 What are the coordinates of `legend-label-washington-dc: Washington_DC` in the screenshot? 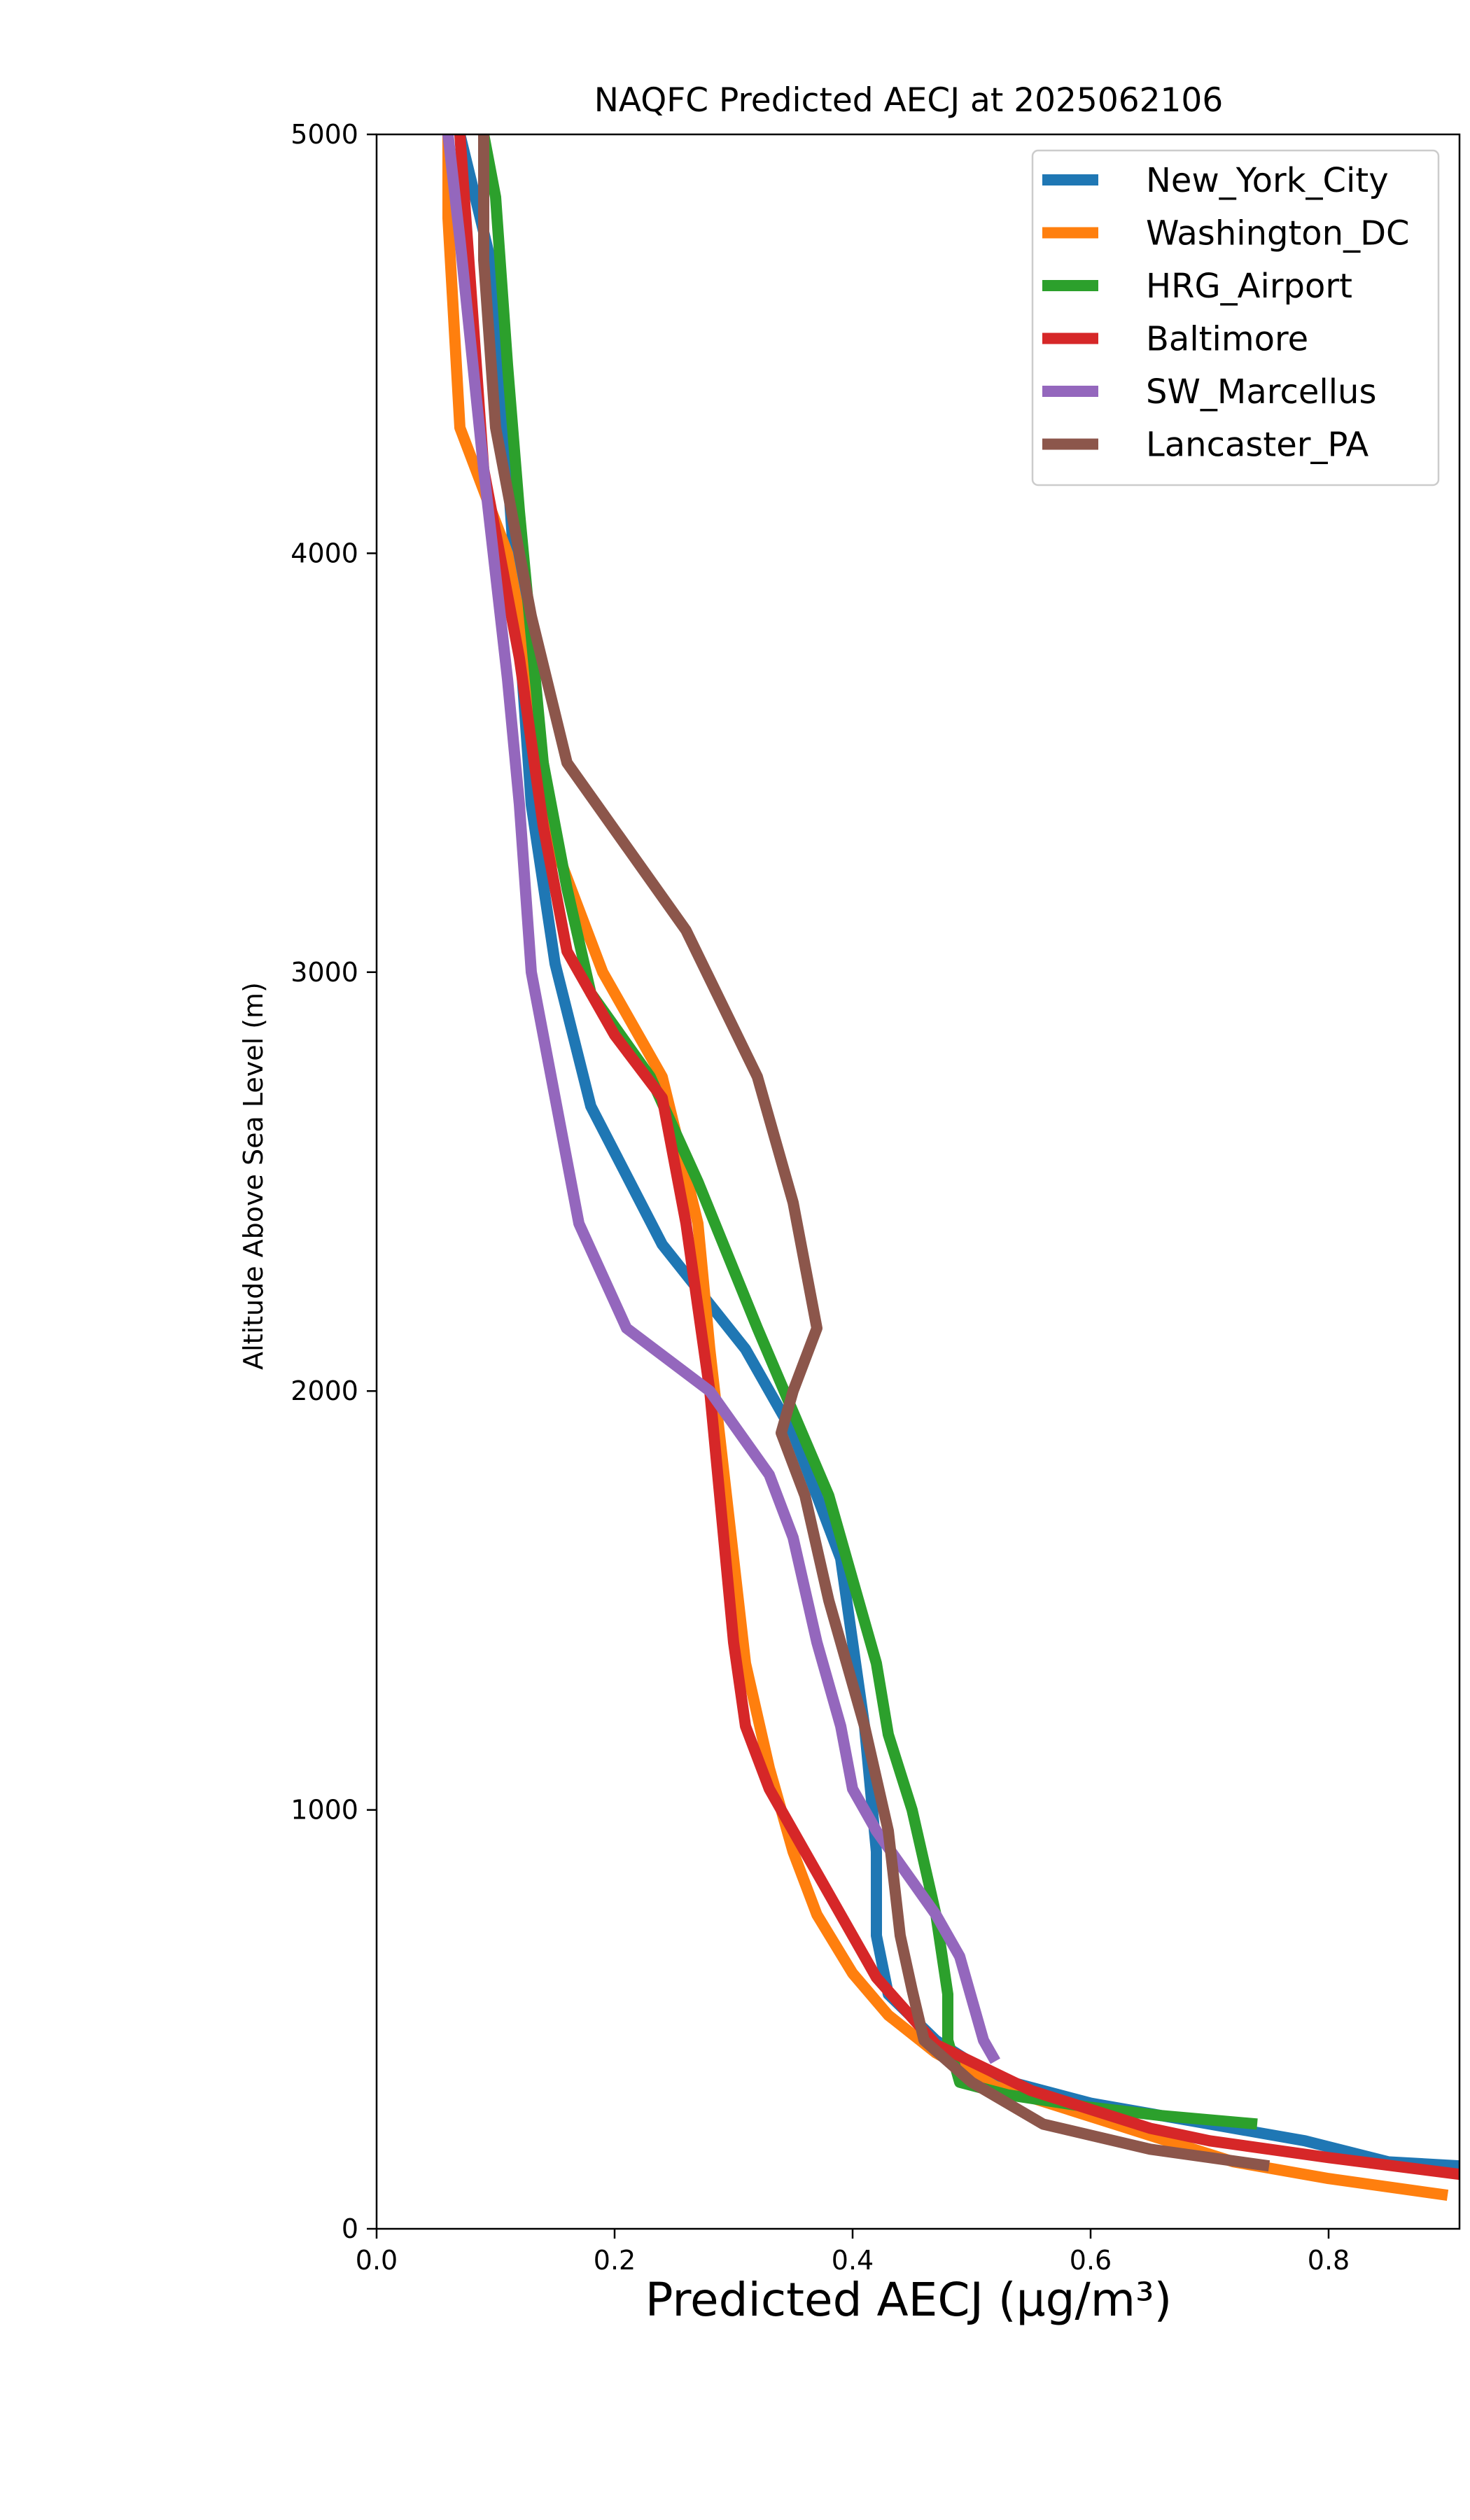 It's located at (1278, 233).